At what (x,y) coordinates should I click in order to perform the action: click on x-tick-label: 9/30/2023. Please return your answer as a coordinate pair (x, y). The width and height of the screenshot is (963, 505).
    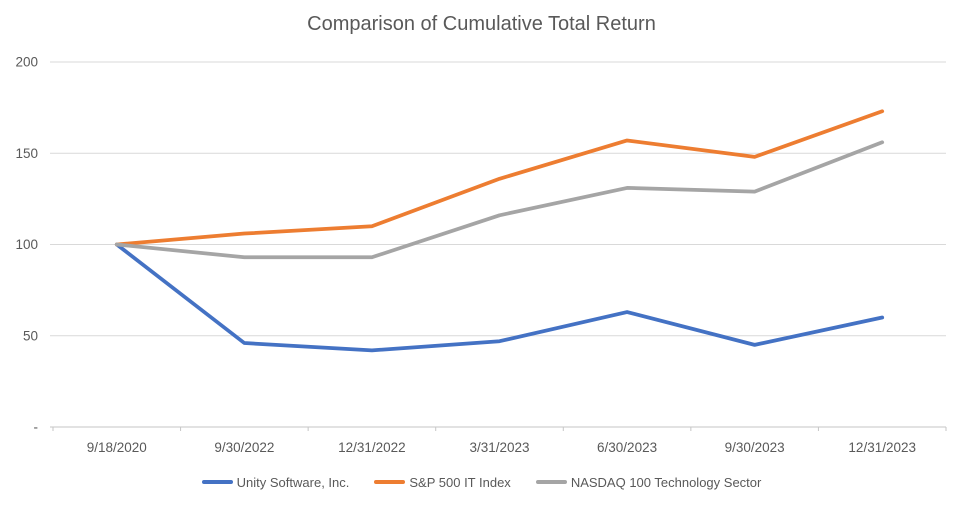
    Looking at the image, I should click on (755, 447).